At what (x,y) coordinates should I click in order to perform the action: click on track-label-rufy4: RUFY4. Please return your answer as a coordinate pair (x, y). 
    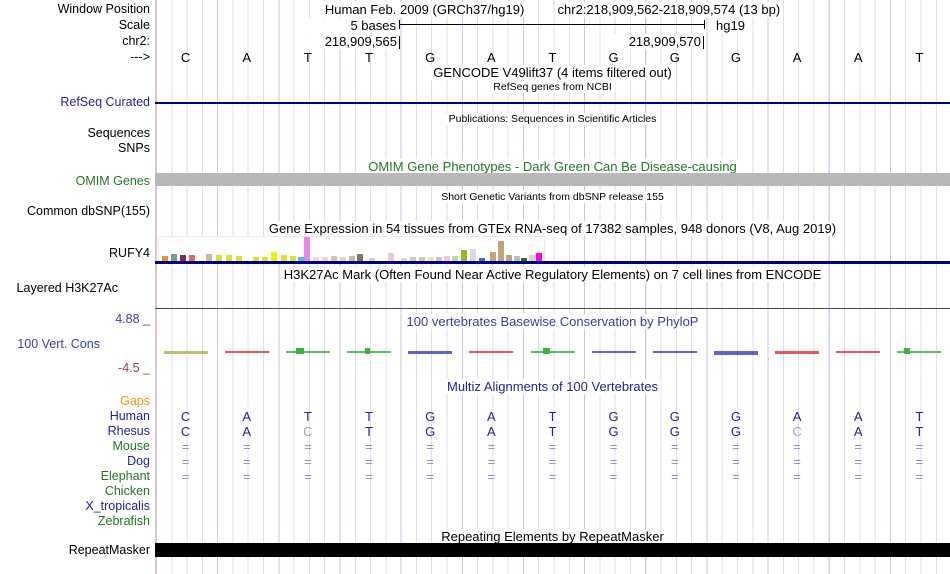
    Looking at the image, I should click on (129, 253).